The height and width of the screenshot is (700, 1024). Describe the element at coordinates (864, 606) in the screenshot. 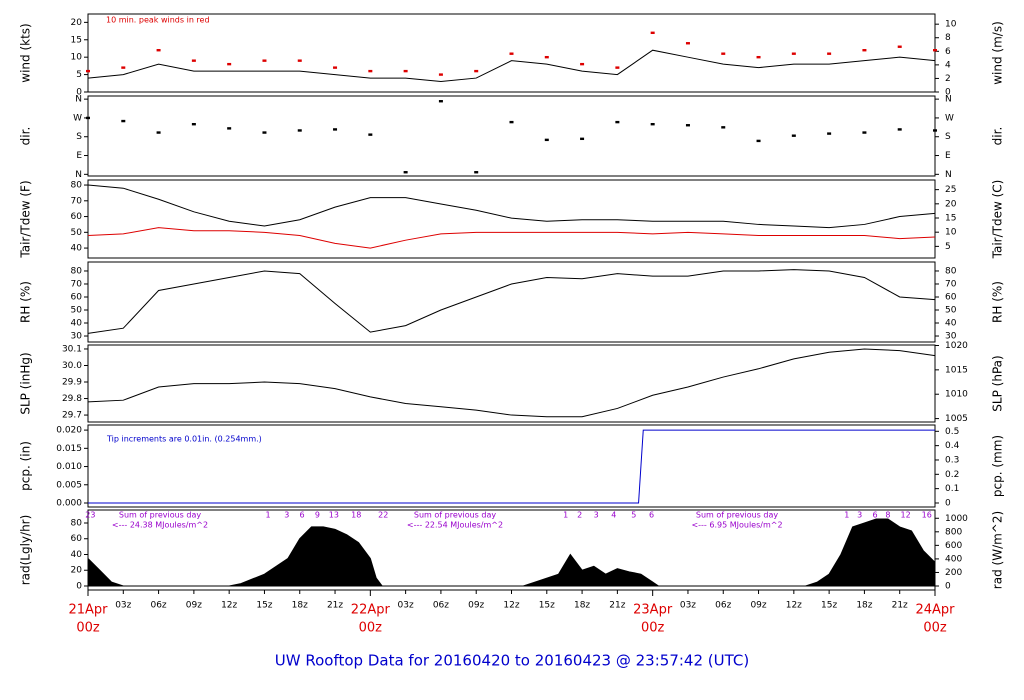

I see `x-tick-label: 18z` at that location.